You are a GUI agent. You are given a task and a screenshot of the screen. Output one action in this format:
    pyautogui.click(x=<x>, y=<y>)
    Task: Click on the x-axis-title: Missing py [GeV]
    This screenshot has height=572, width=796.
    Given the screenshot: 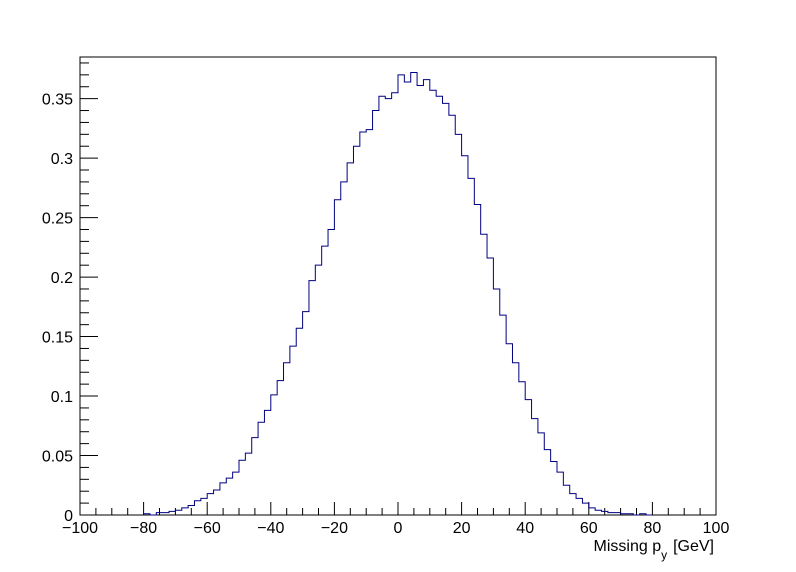 What is the action you would take?
    pyautogui.click(x=654, y=550)
    